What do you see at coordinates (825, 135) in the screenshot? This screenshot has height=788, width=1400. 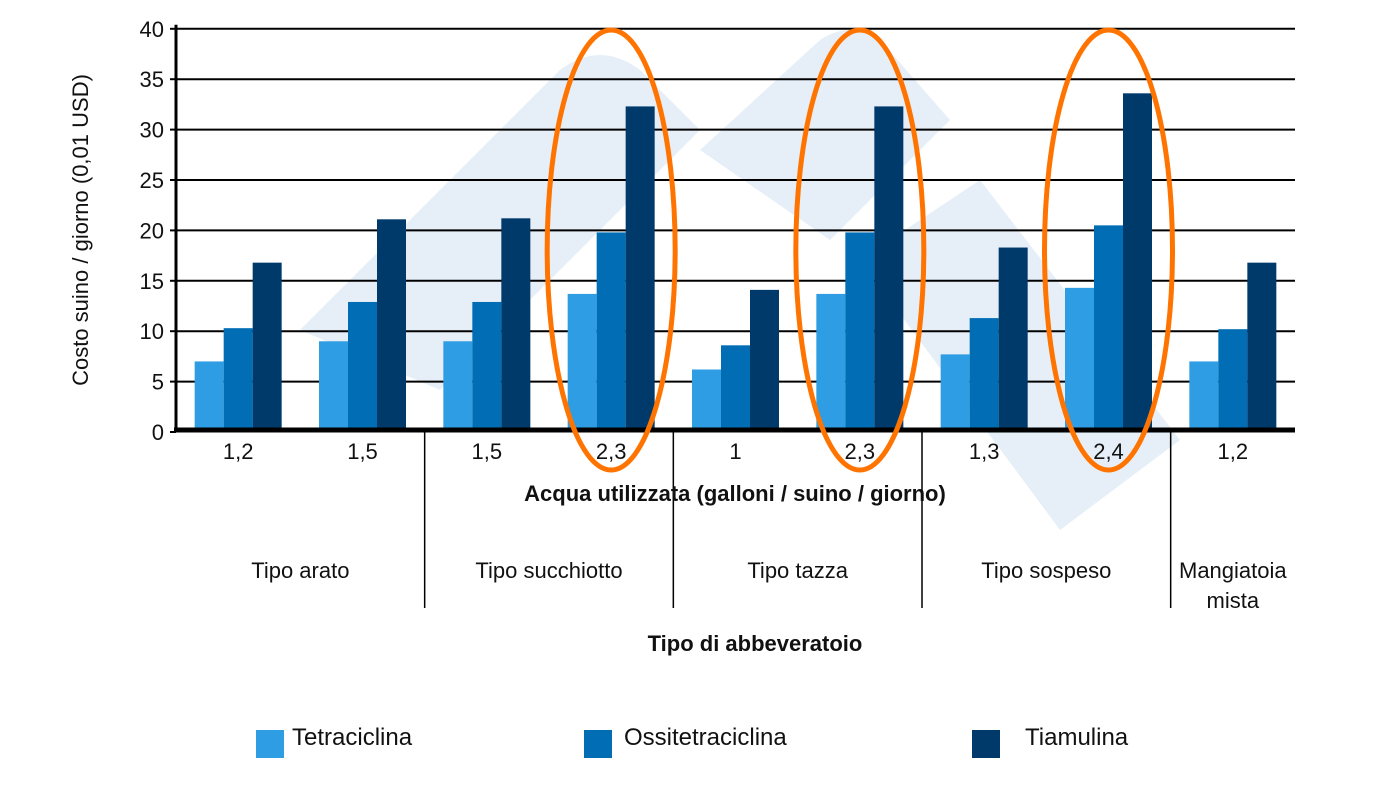 I see `watermark-shape` at bounding box center [825, 135].